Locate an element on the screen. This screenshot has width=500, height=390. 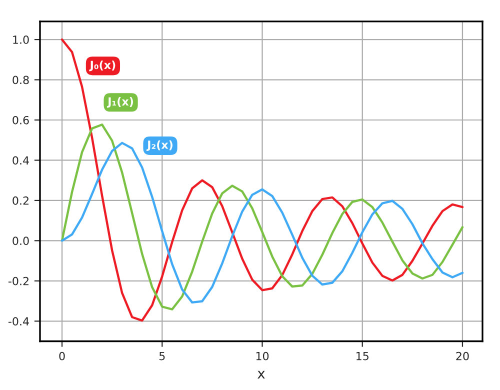
x-tick-label: 10 is located at coordinates (262, 356).